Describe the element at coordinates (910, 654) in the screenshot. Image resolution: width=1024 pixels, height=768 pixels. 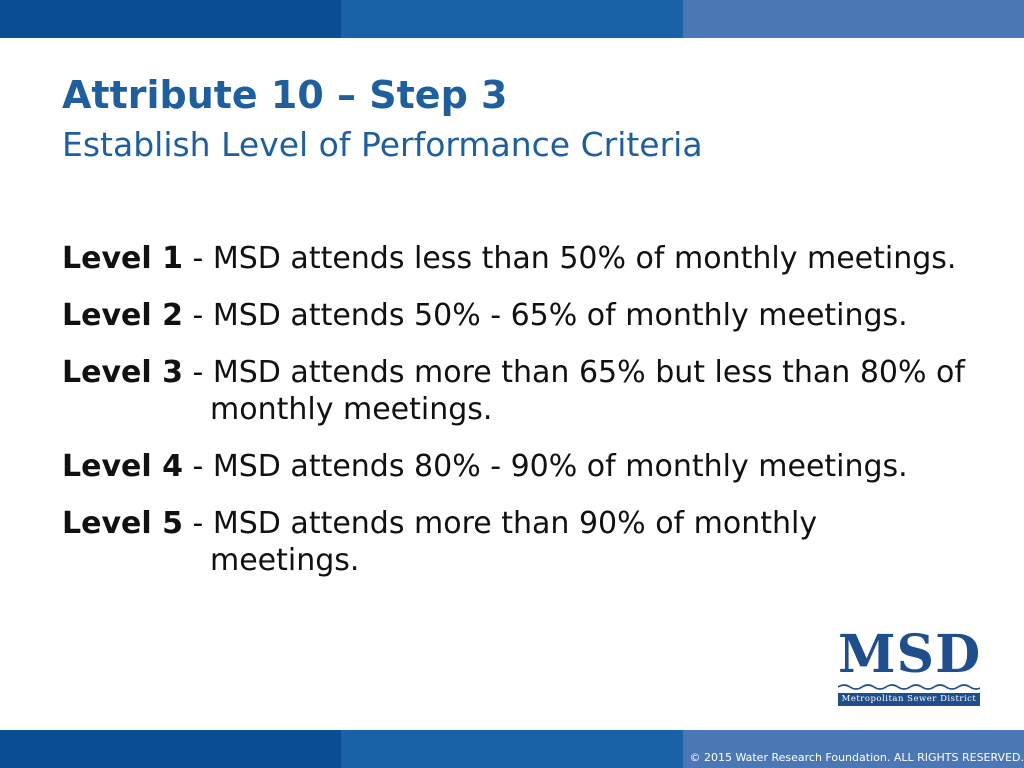
I see `logo-wordmark: MSD` at that location.